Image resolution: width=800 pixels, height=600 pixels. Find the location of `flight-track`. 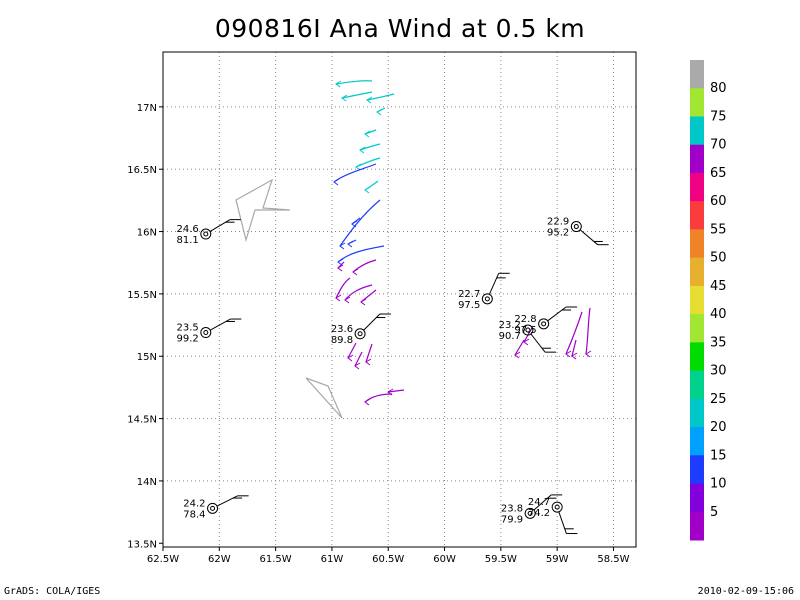

flight-track is located at coordinates (324, 398).